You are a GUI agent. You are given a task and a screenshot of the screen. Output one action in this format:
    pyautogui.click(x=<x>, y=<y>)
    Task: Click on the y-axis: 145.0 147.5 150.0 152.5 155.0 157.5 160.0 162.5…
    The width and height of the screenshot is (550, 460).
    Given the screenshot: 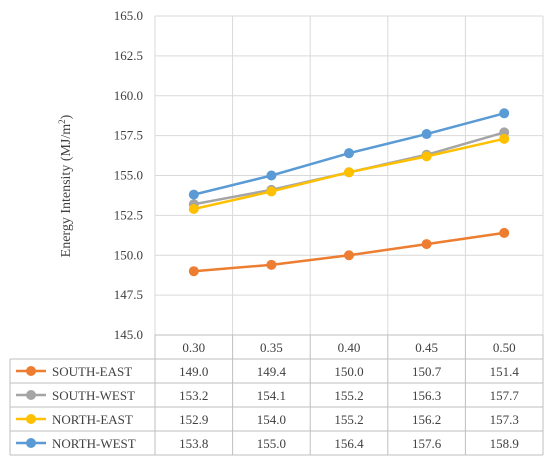 What is the action you would take?
    pyautogui.click(x=128, y=175)
    